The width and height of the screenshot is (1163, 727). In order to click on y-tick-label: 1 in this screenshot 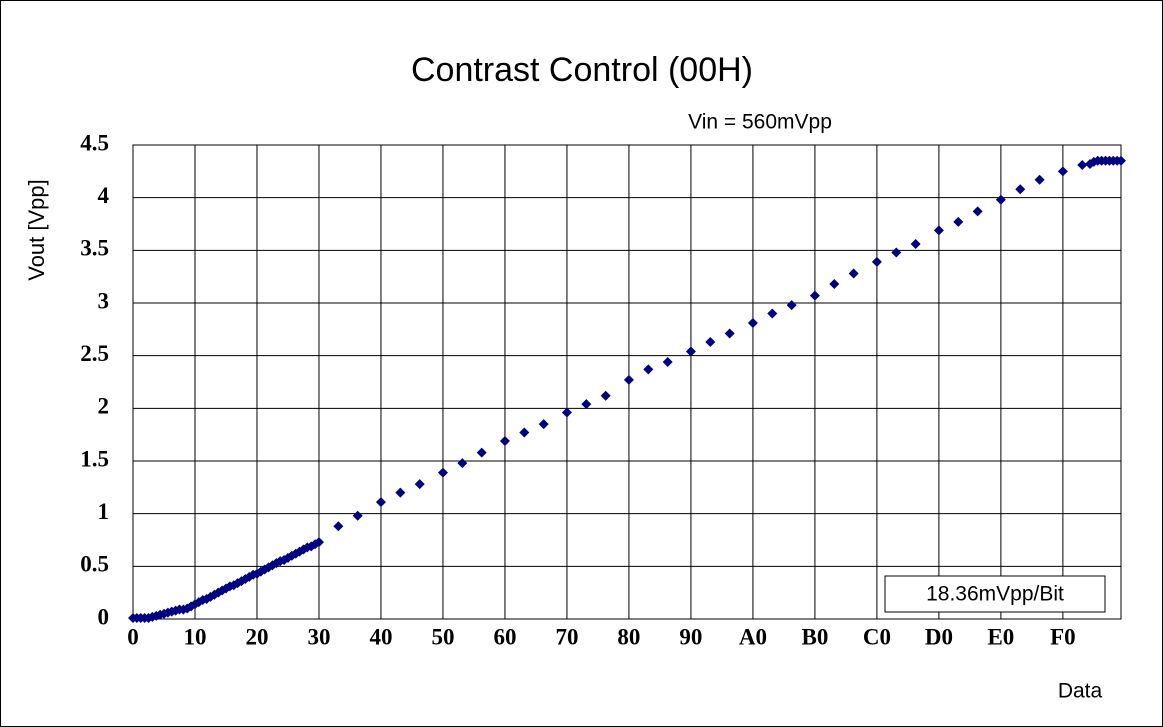, I will do `click(104, 511)`.